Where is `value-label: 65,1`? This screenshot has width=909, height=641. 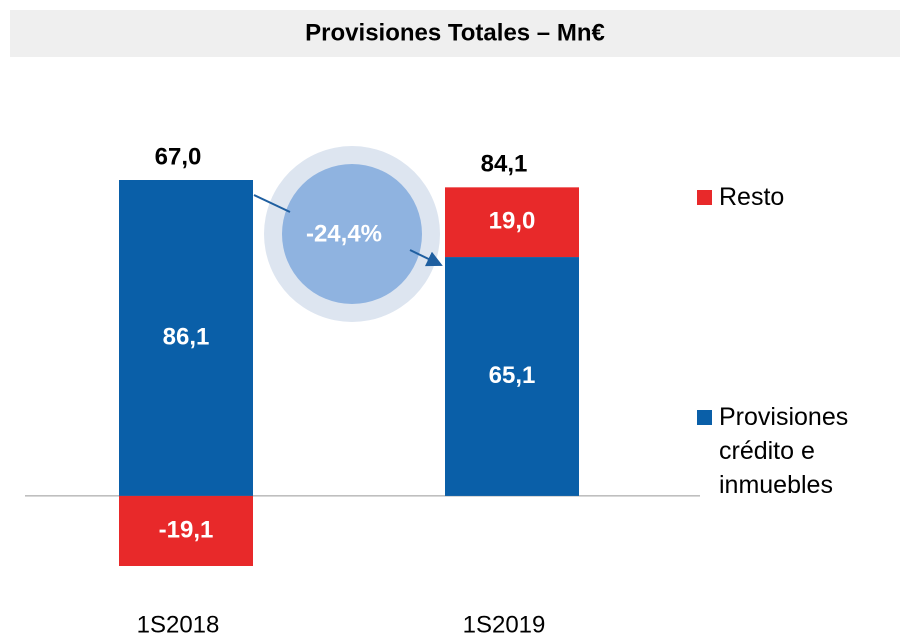 value-label: 65,1 is located at coordinates (512, 375).